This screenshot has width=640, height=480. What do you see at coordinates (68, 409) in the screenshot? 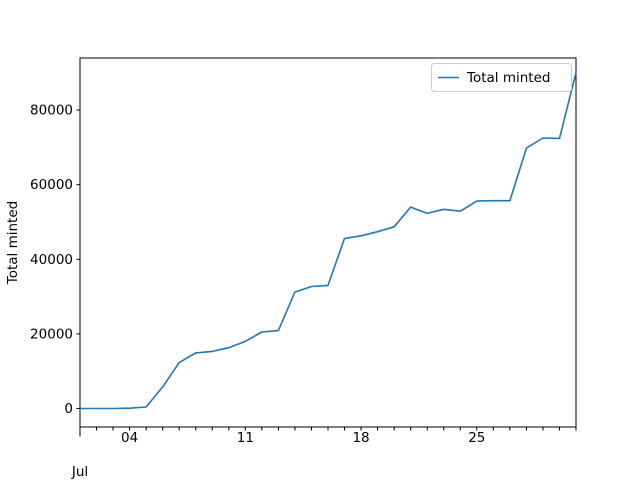
I see `y-tick-label: 0` at bounding box center [68, 409].